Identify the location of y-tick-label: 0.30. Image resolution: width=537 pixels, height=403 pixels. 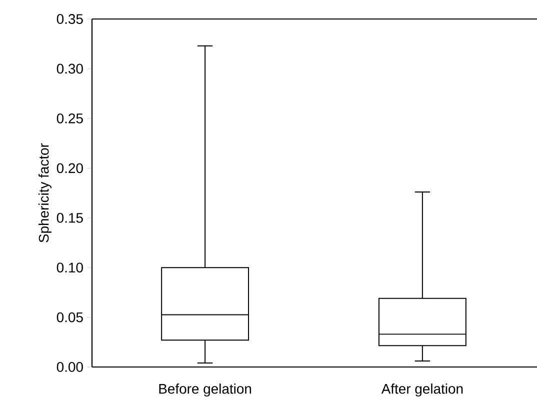
(69, 69).